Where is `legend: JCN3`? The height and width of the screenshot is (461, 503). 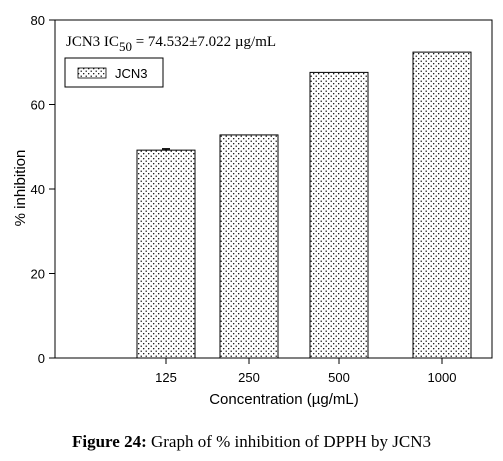 legend: JCN3 is located at coordinates (114, 72).